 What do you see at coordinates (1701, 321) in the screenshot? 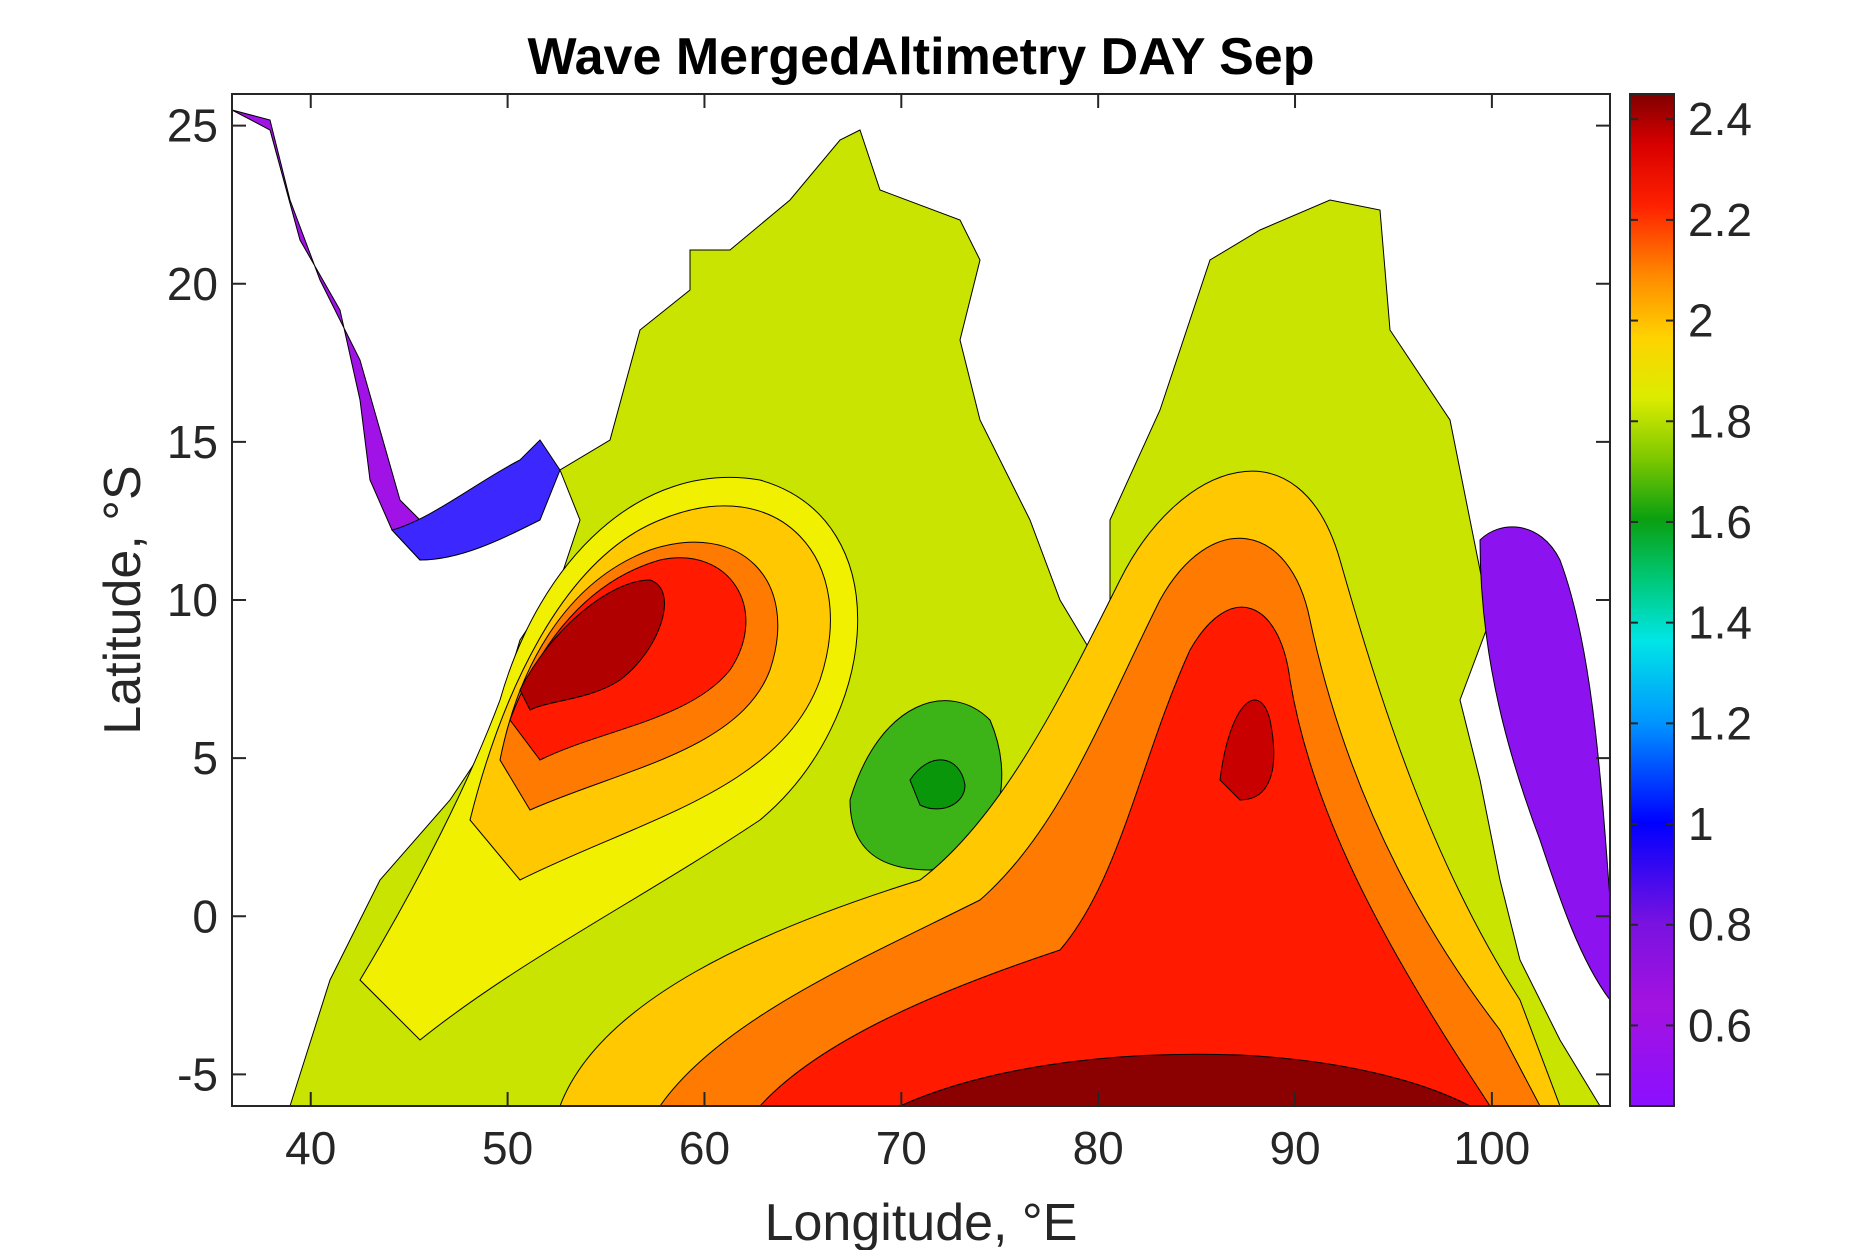
I see `colorbar-tick-label: 2` at bounding box center [1701, 321].